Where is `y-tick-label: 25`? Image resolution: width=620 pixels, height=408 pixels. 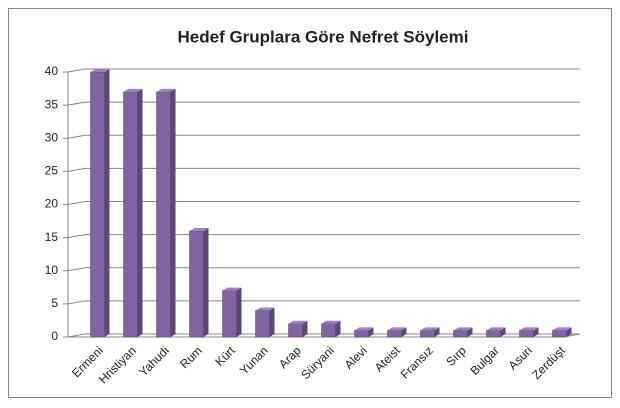
y-tick-label: 25 is located at coordinates (52, 171).